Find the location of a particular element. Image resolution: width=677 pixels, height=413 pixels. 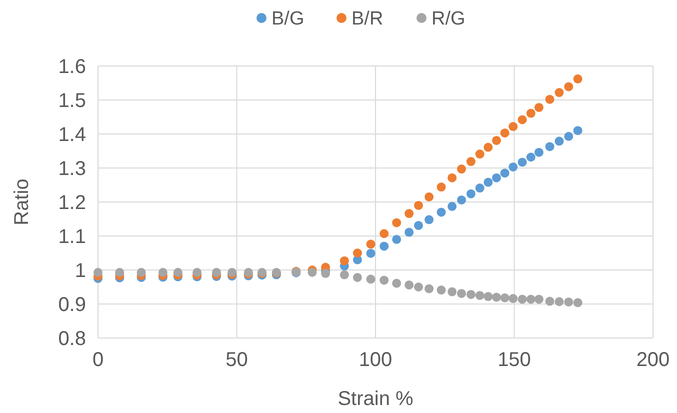

y-tick-label: 1.3 is located at coordinates (72, 169).